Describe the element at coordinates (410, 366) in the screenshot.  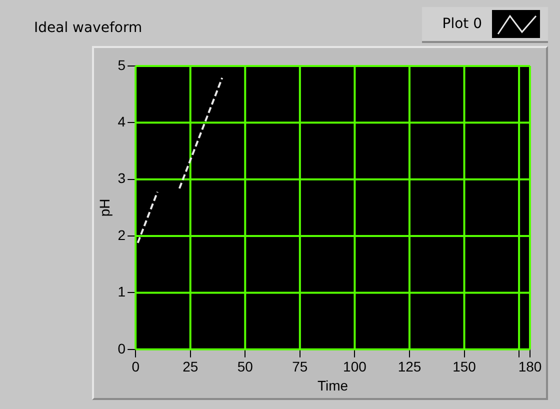
I see `x-tick-label: 125` at that location.